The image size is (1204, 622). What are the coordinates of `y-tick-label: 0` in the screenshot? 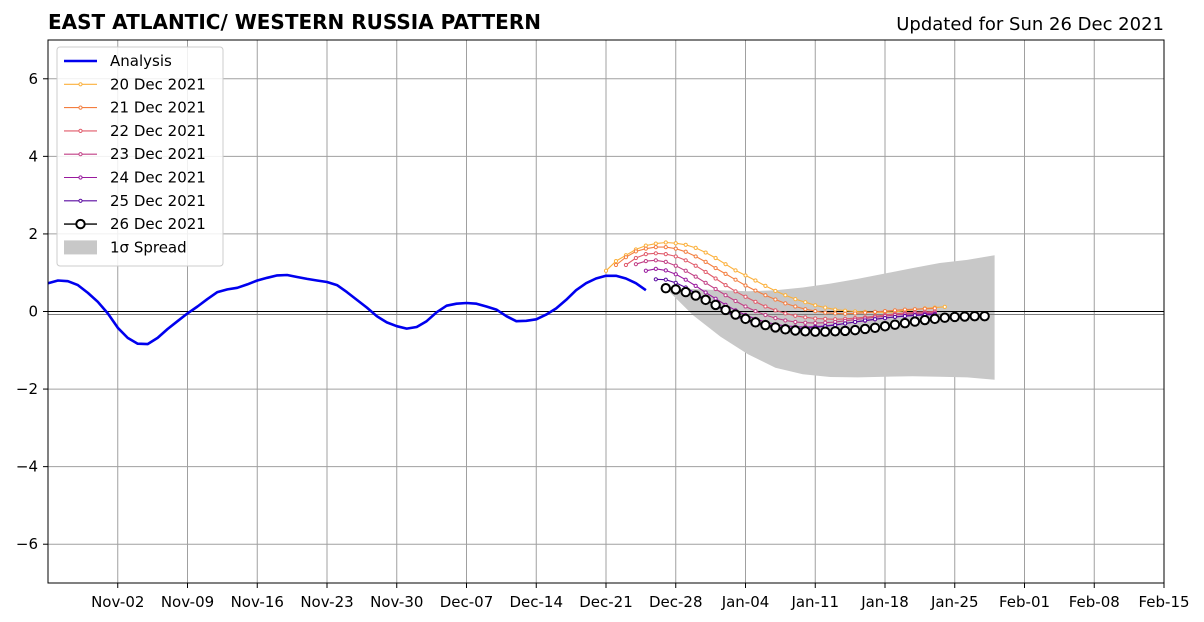 It's located at (33, 312).